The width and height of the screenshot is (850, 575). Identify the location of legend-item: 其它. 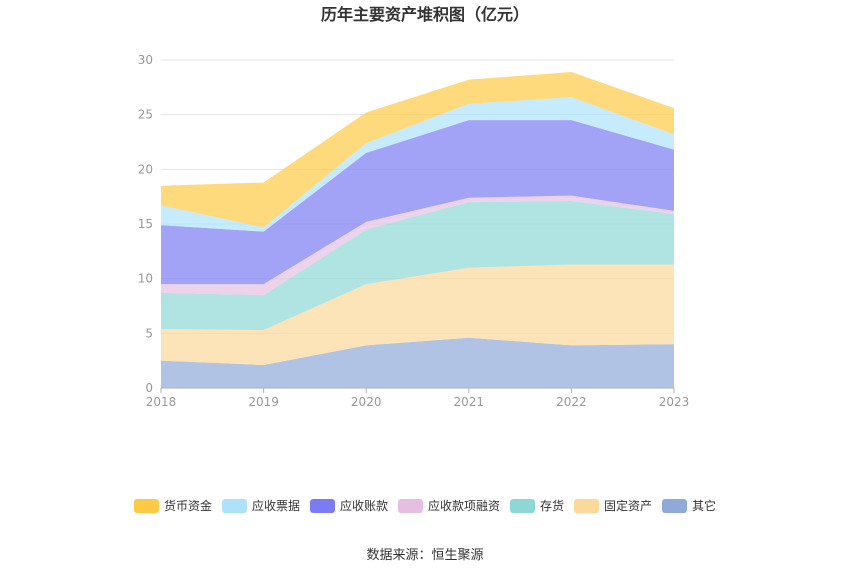
(689, 505).